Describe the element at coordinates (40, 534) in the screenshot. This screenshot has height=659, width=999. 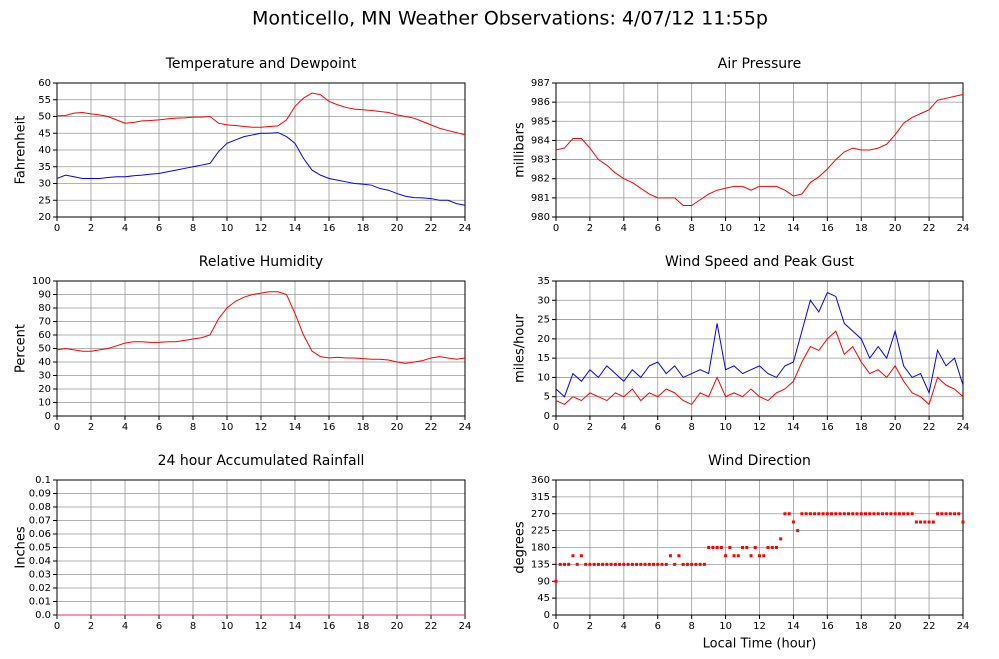
I see `y-tick-label: 0.06` at that location.